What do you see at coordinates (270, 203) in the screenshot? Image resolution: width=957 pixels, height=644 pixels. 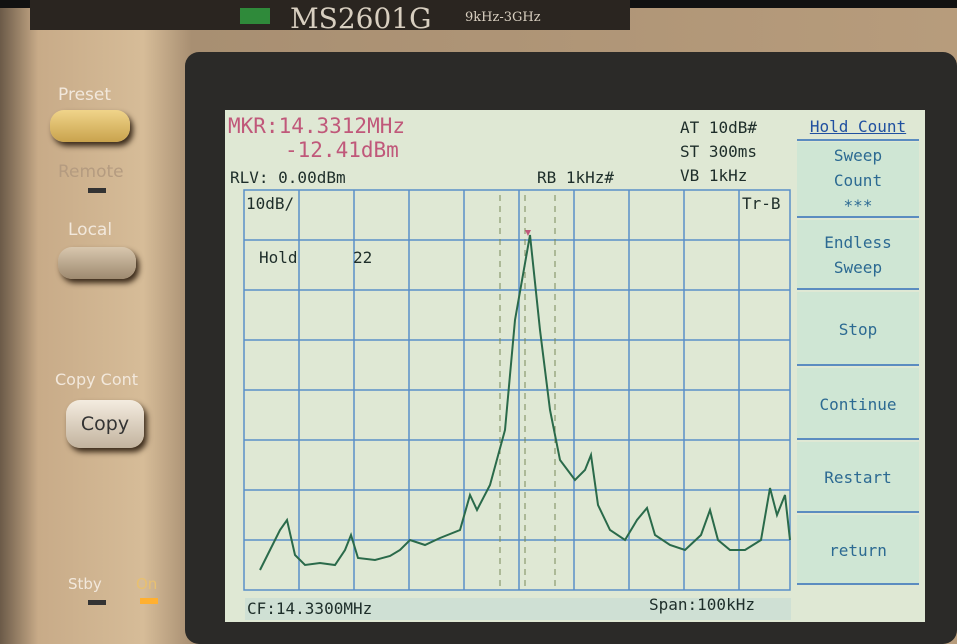 I see `scale: 10dB/` at bounding box center [270, 203].